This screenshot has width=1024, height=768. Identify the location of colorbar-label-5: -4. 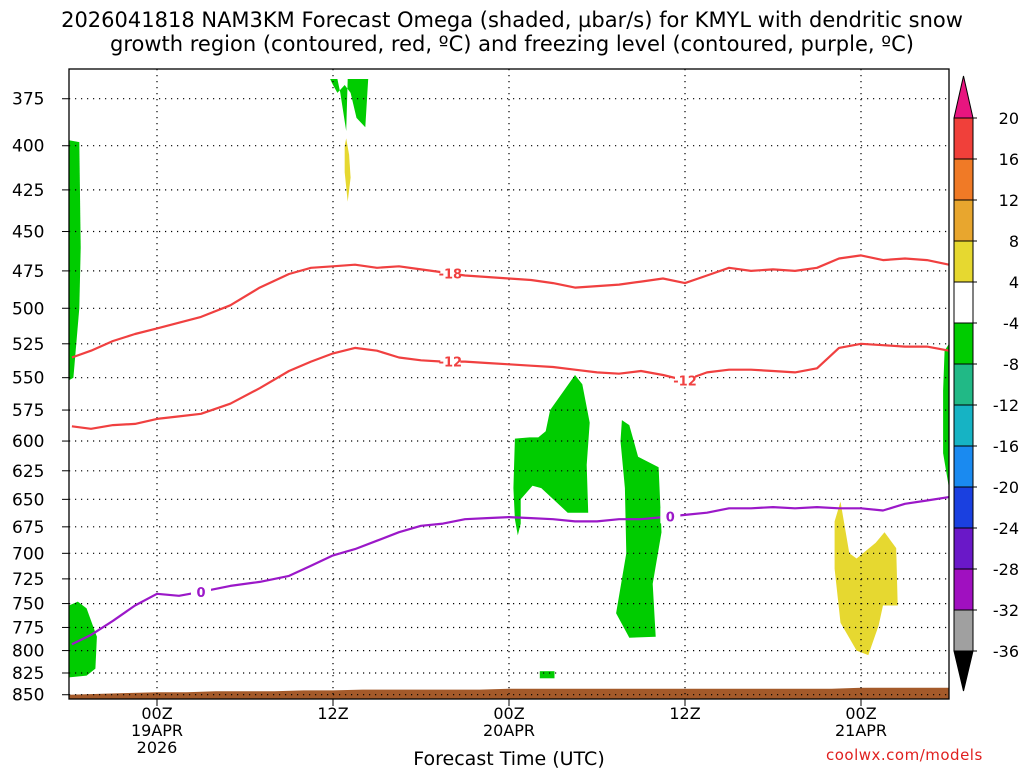
(1011, 323).